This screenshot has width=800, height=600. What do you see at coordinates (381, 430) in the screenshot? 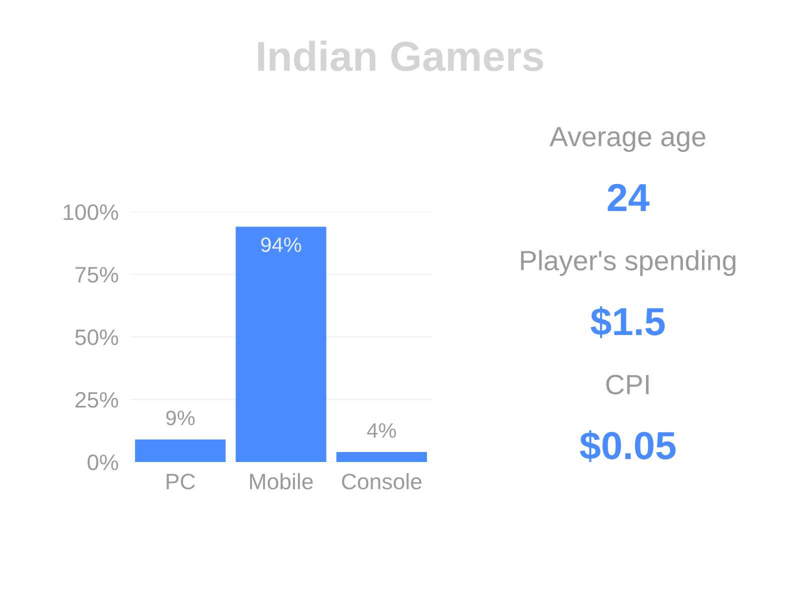
I see `data-label: 4%` at bounding box center [381, 430].